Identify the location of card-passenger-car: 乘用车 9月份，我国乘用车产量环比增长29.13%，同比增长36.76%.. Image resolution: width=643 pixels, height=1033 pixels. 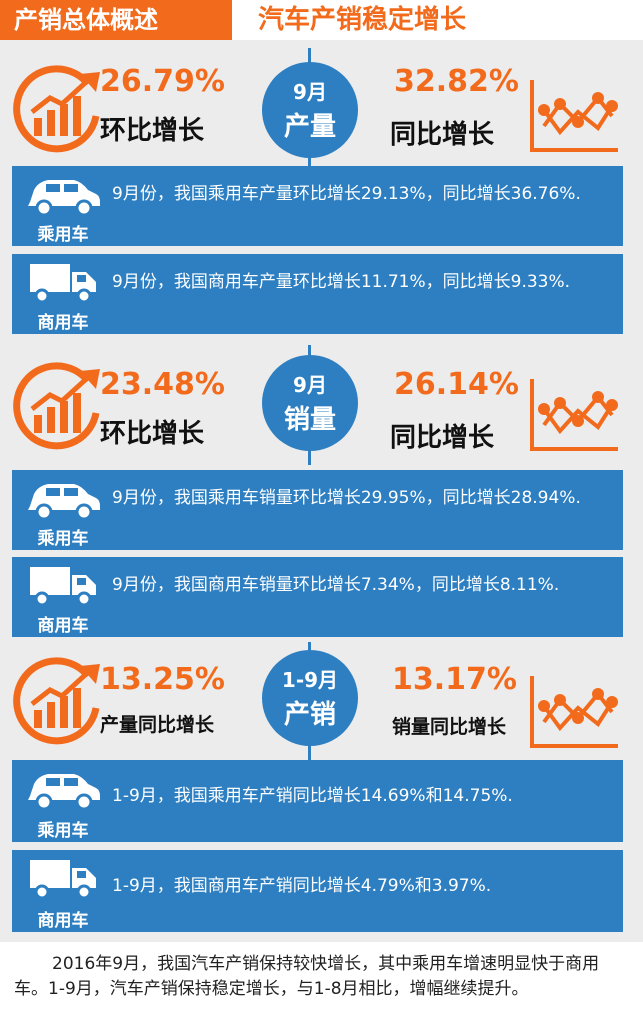
(317, 206).